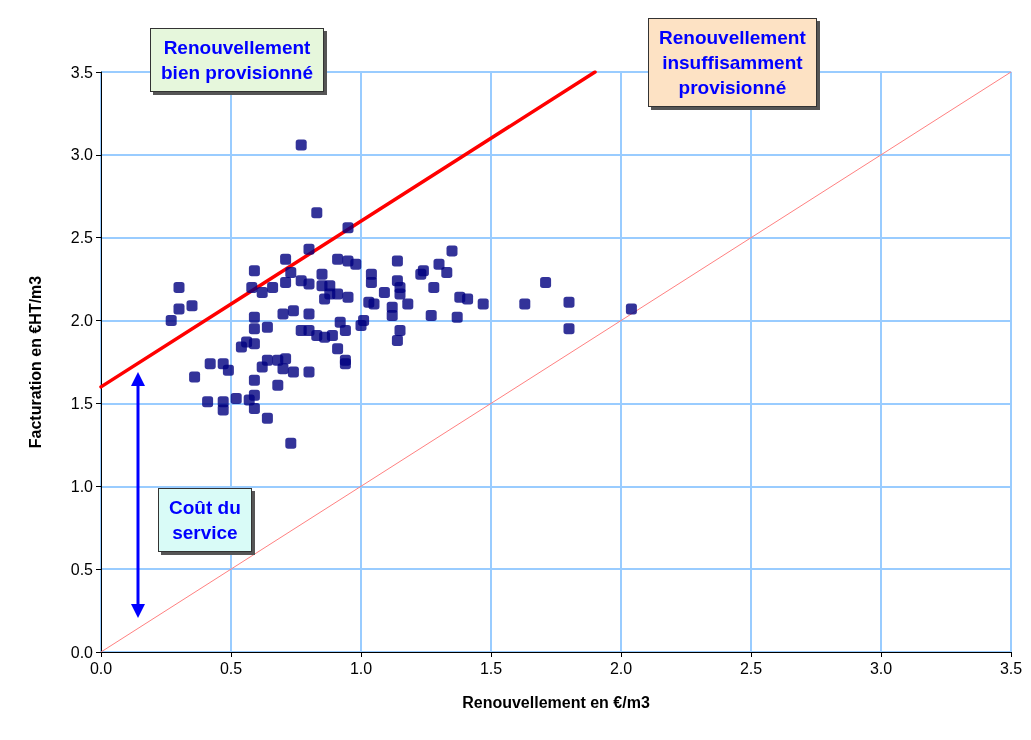 The image size is (1031, 740). Describe the element at coordinates (556, 702) in the screenshot. I see `x-axis-title: Renouvellement en €/m3` at that location.